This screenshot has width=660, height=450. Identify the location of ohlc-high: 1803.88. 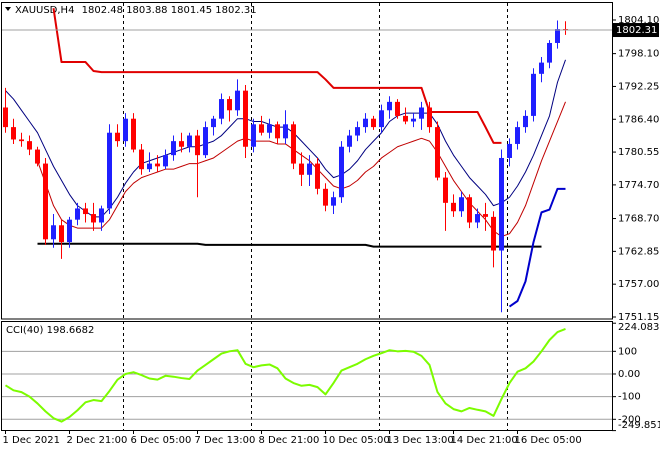
(146, 10).